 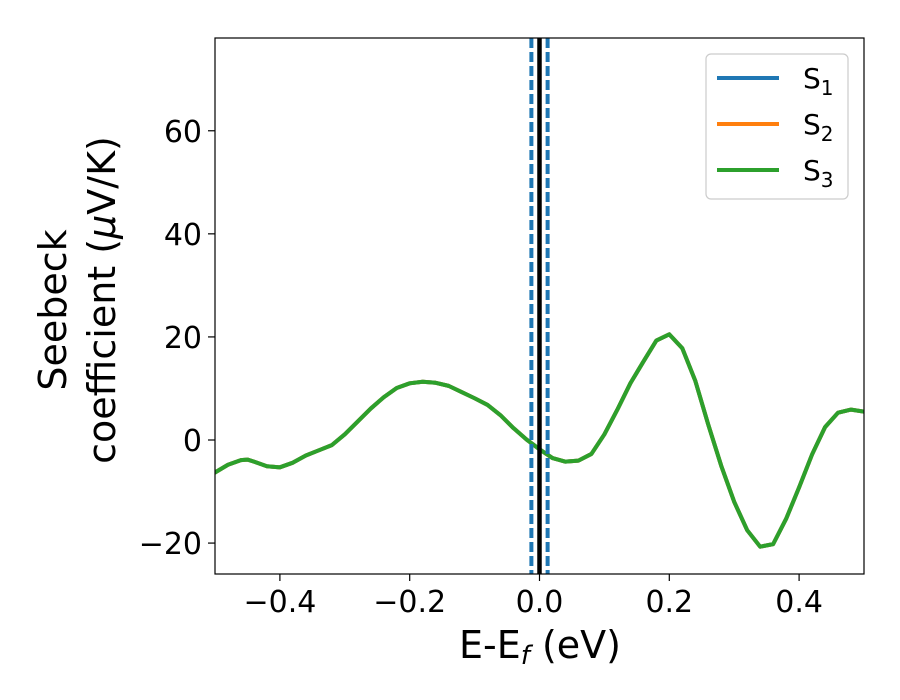 What do you see at coordinates (102, 300) in the screenshot?
I see `y-axis-label-line2: coefficient (μV/K)` at bounding box center [102, 300].